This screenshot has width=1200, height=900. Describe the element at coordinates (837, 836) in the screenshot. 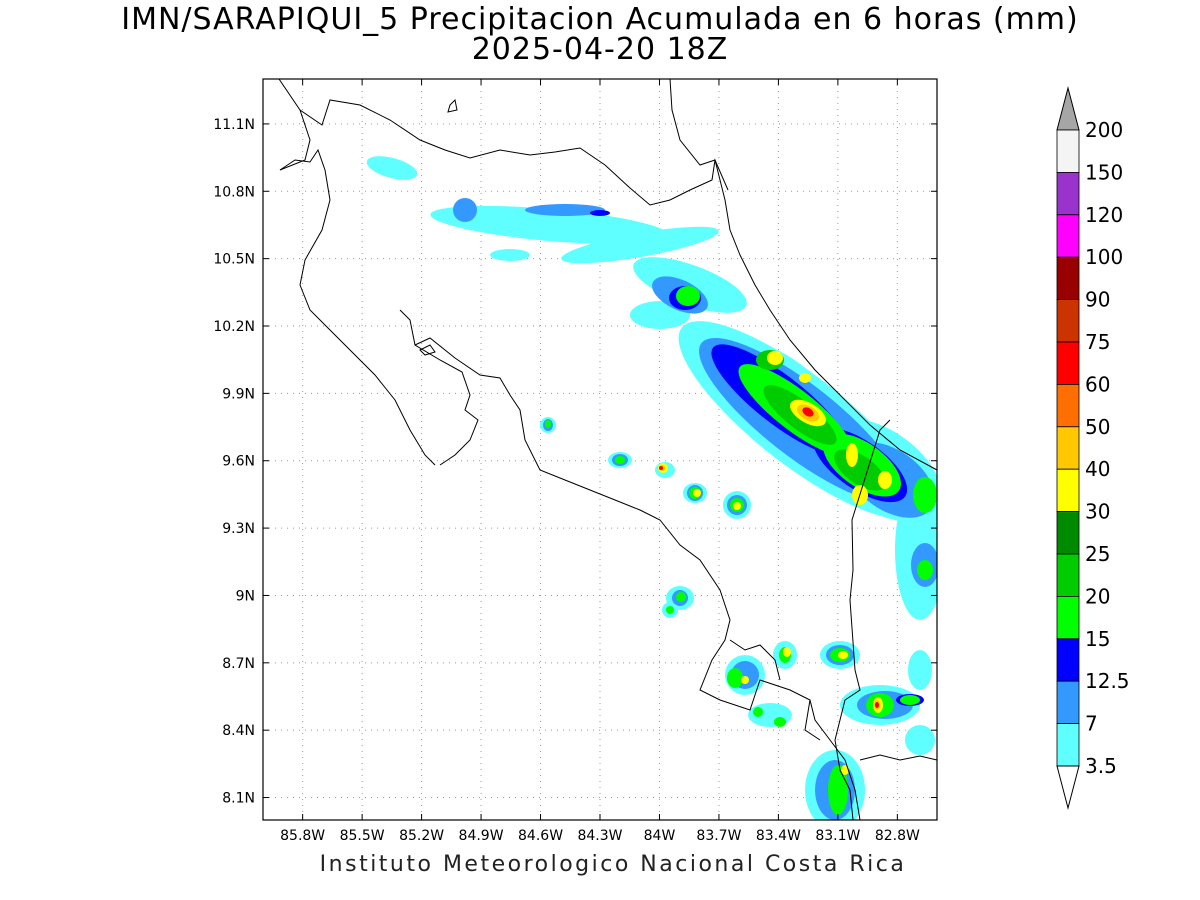

I see `lon-tick-label: 83.1W` at that location.